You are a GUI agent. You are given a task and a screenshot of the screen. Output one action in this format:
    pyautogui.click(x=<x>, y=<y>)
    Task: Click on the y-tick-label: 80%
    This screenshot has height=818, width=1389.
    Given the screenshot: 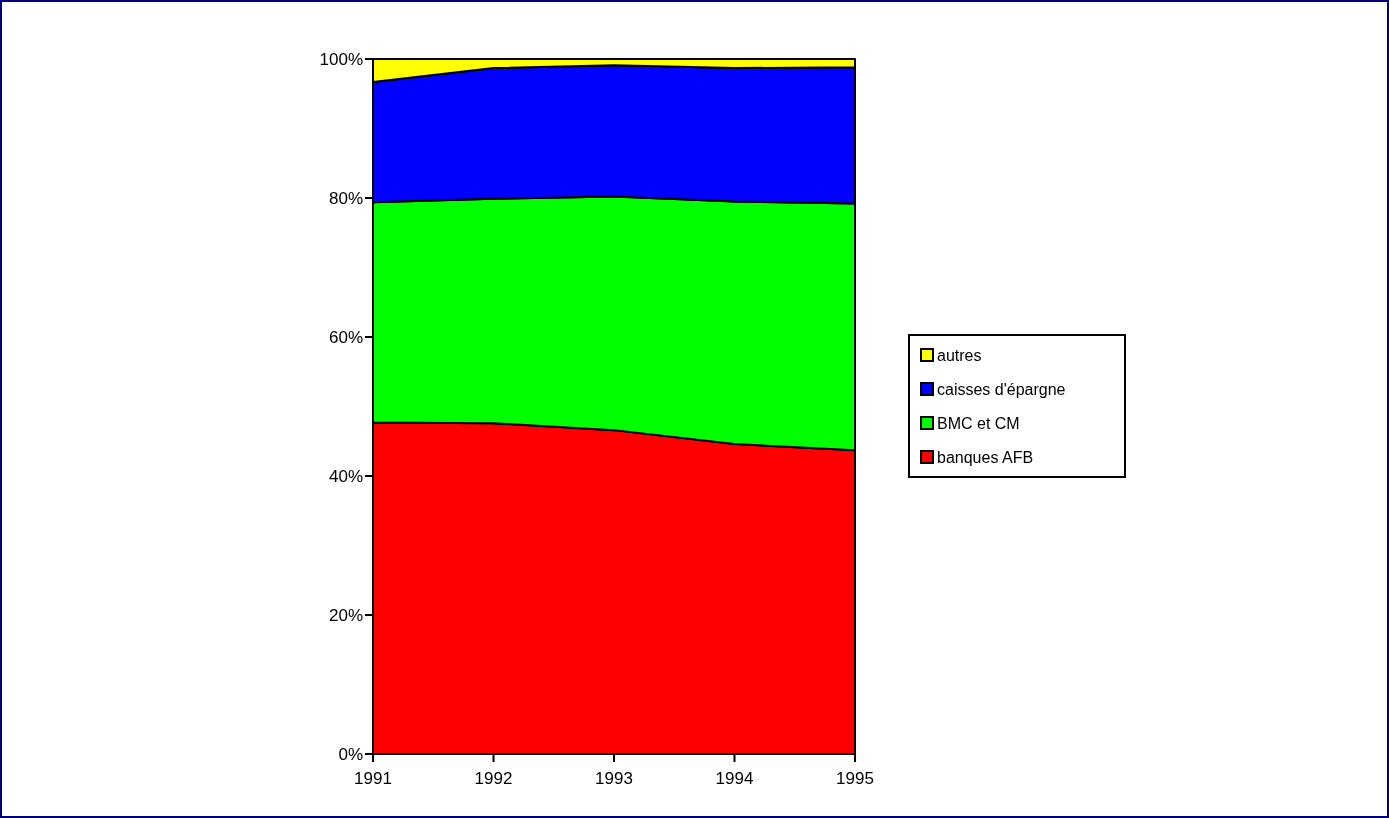 What is the action you would take?
    pyautogui.click(x=345, y=198)
    